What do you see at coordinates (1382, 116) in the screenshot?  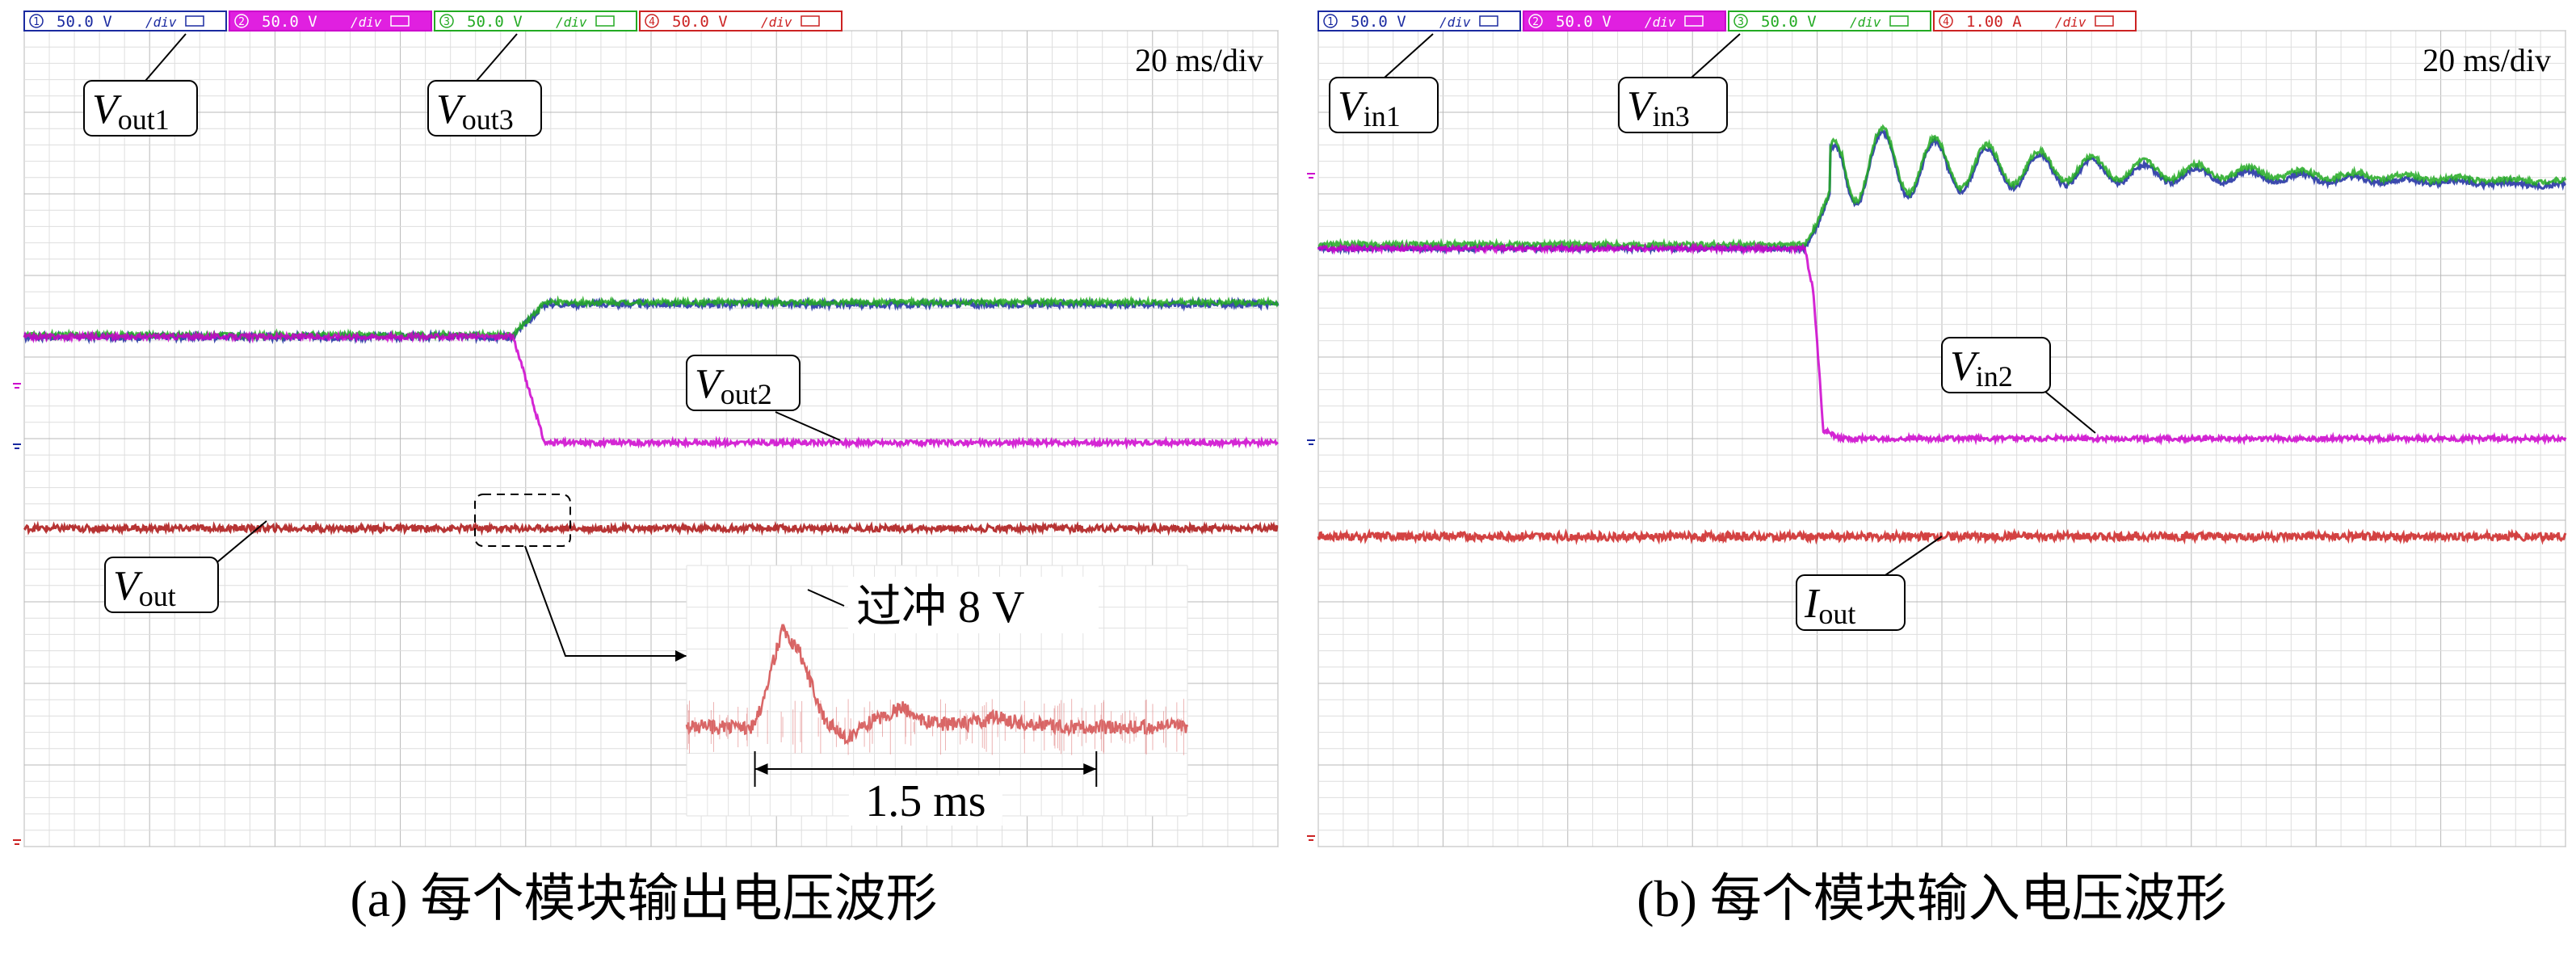 I see `label-subscript: in1` at bounding box center [1382, 116].